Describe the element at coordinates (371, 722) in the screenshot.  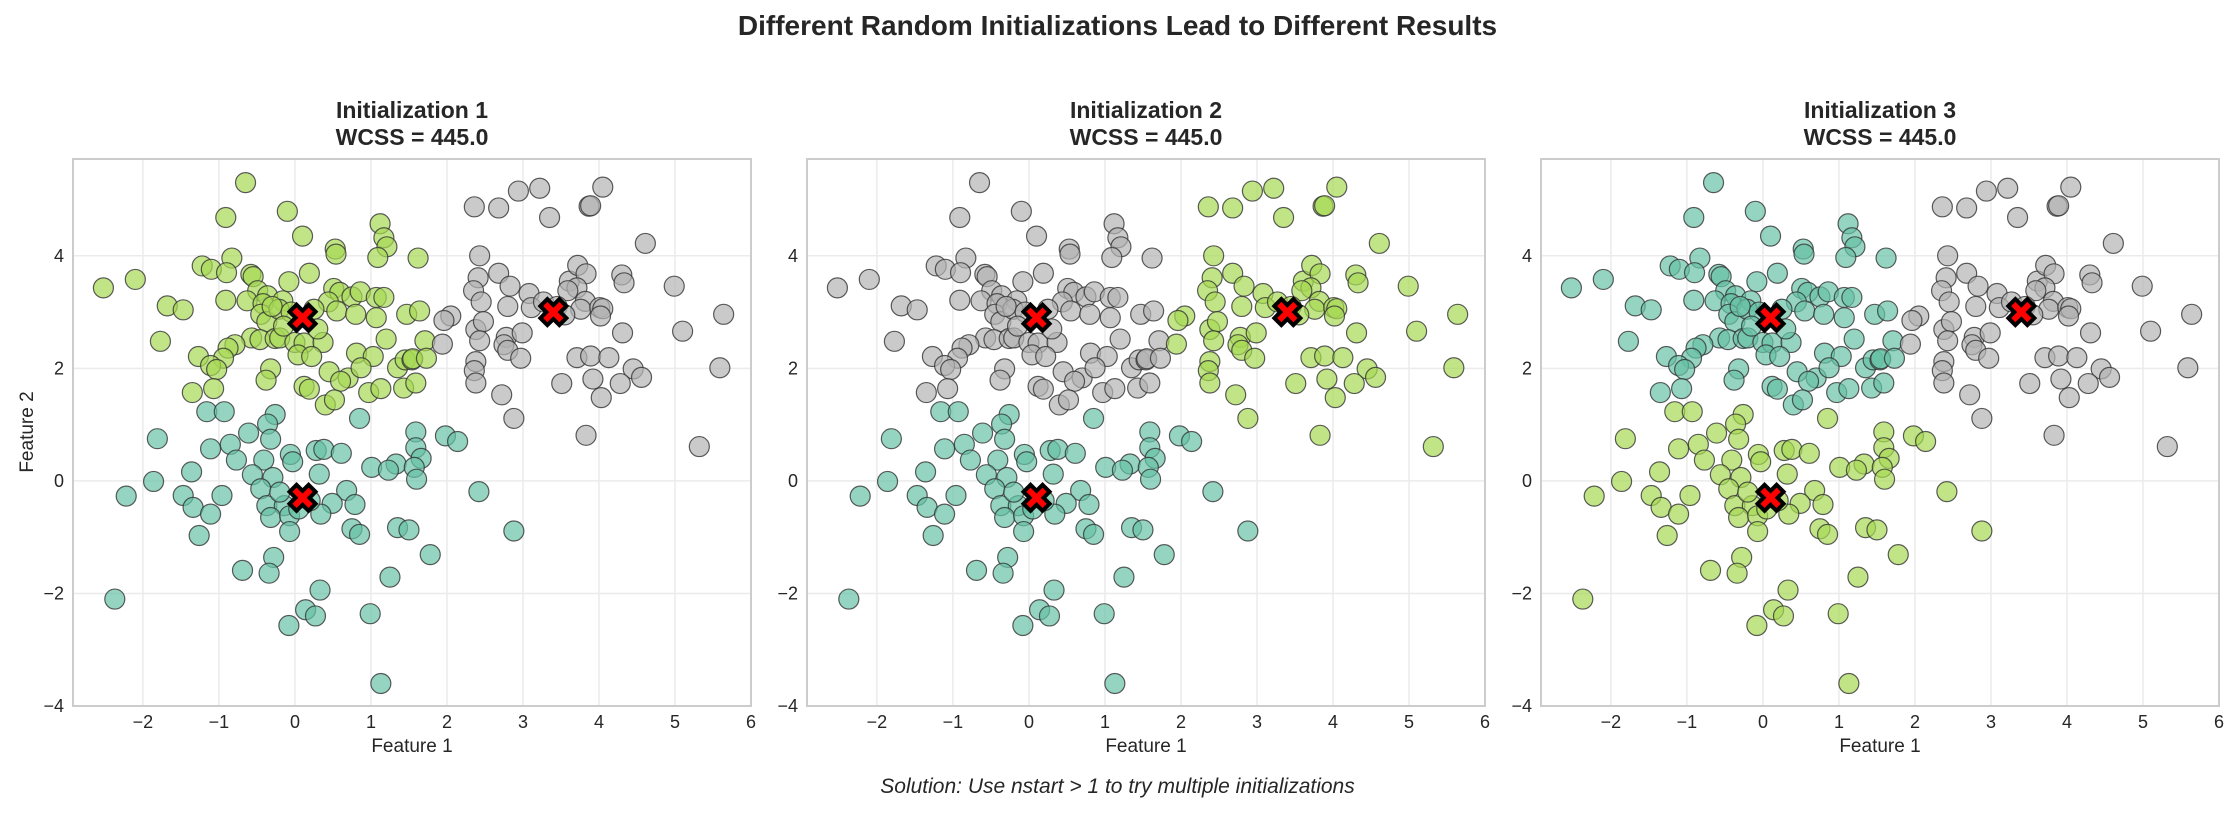
I see `x-tick-label: 1` at that location.